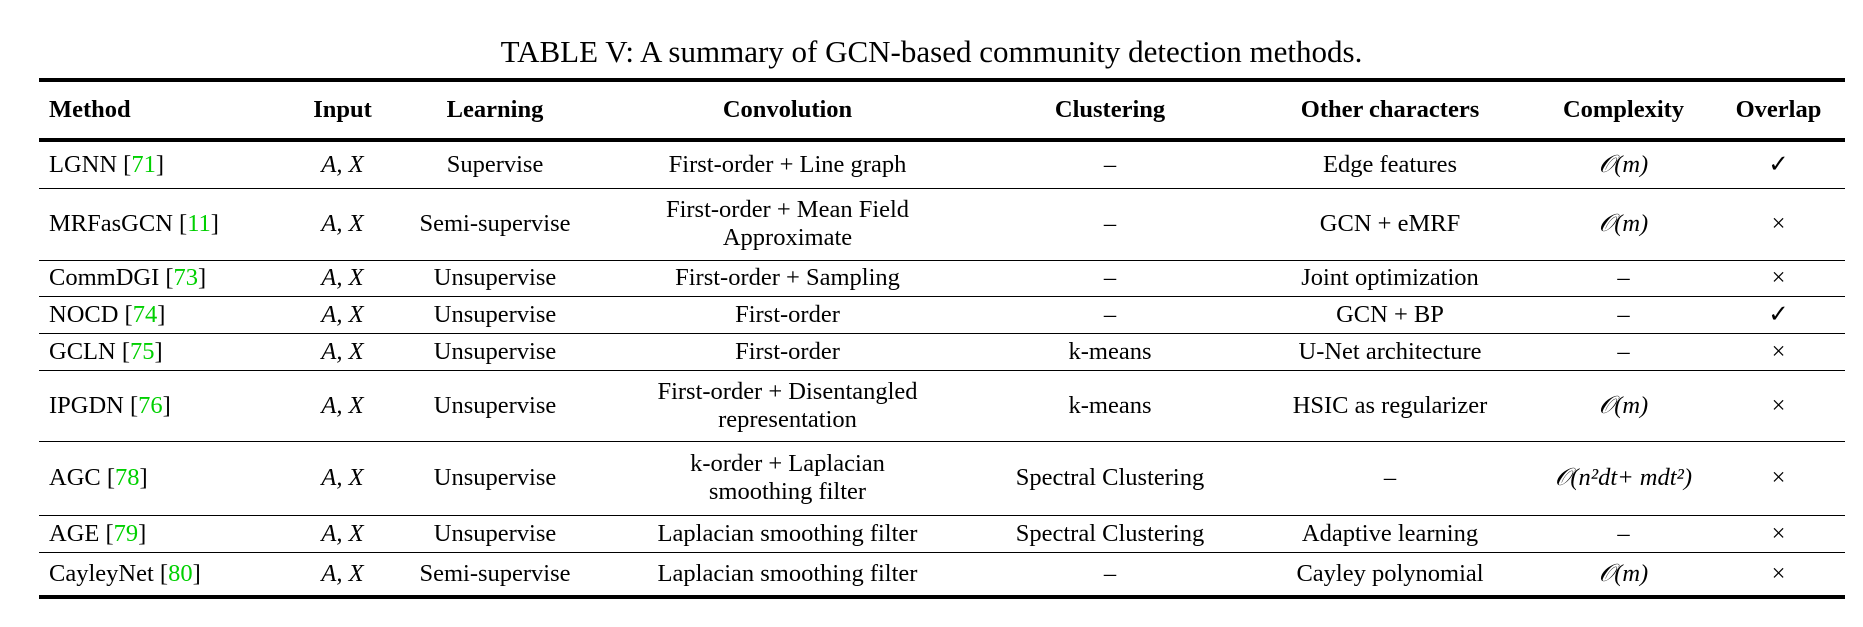  I want to click on complexity-text: 𝒪(n²dt+ mdt²), so click(1623, 477).